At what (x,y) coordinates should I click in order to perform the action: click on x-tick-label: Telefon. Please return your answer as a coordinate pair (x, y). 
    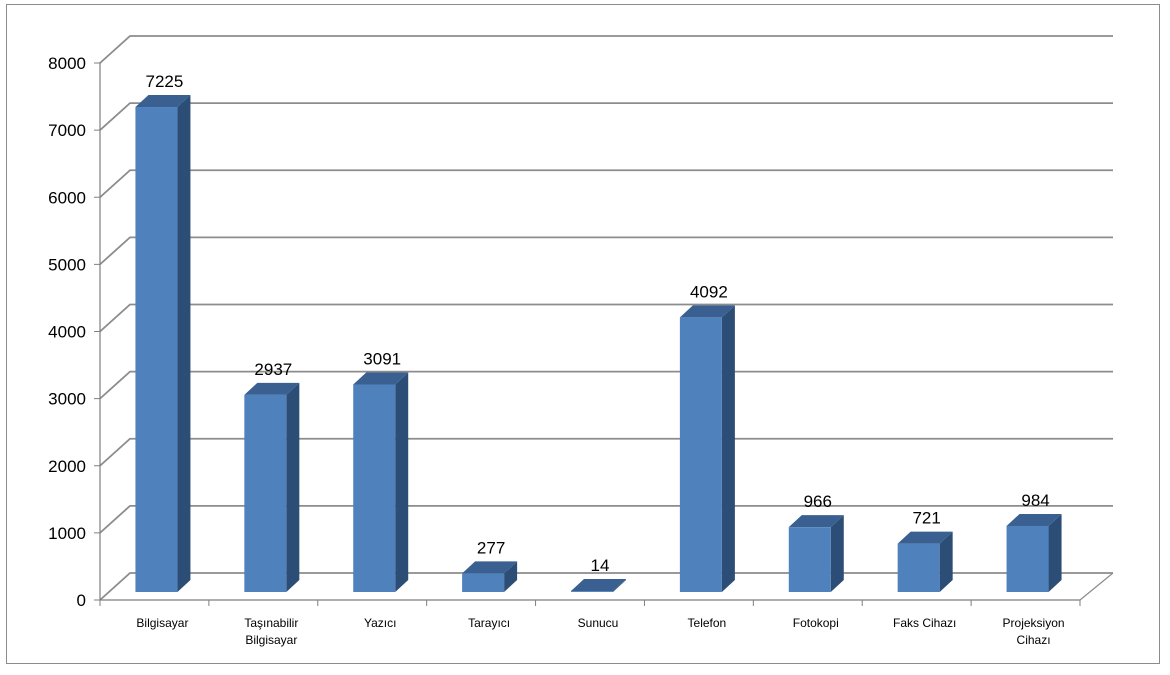
    Looking at the image, I should click on (707, 623).